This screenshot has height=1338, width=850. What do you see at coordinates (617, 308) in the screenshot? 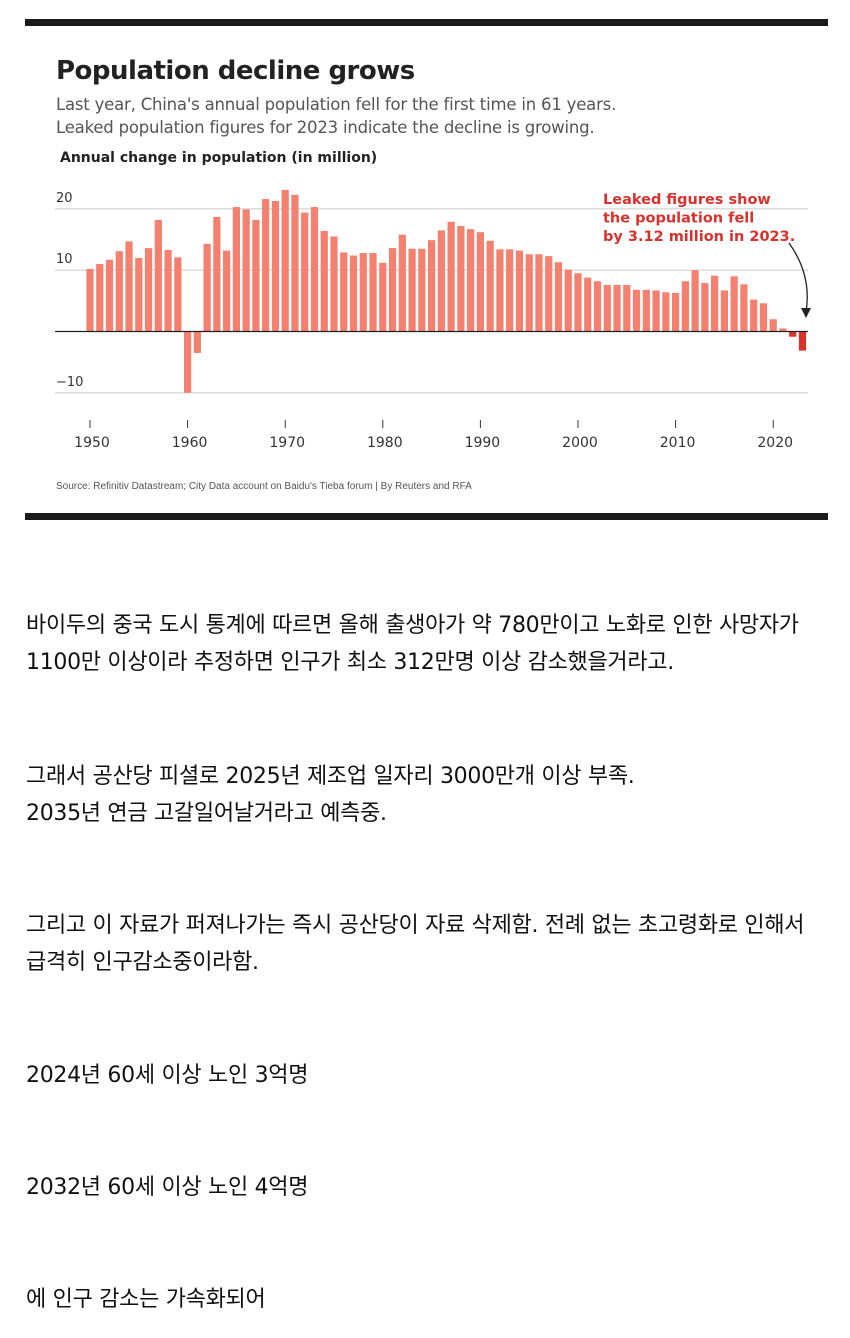
I see `bar-2004` at bounding box center [617, 308].